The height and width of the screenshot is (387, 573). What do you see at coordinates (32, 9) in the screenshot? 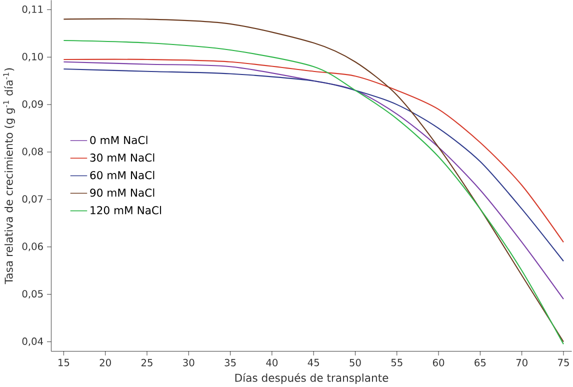
I see `y-tick-label: 0,11` at bounding box center [32, 9].